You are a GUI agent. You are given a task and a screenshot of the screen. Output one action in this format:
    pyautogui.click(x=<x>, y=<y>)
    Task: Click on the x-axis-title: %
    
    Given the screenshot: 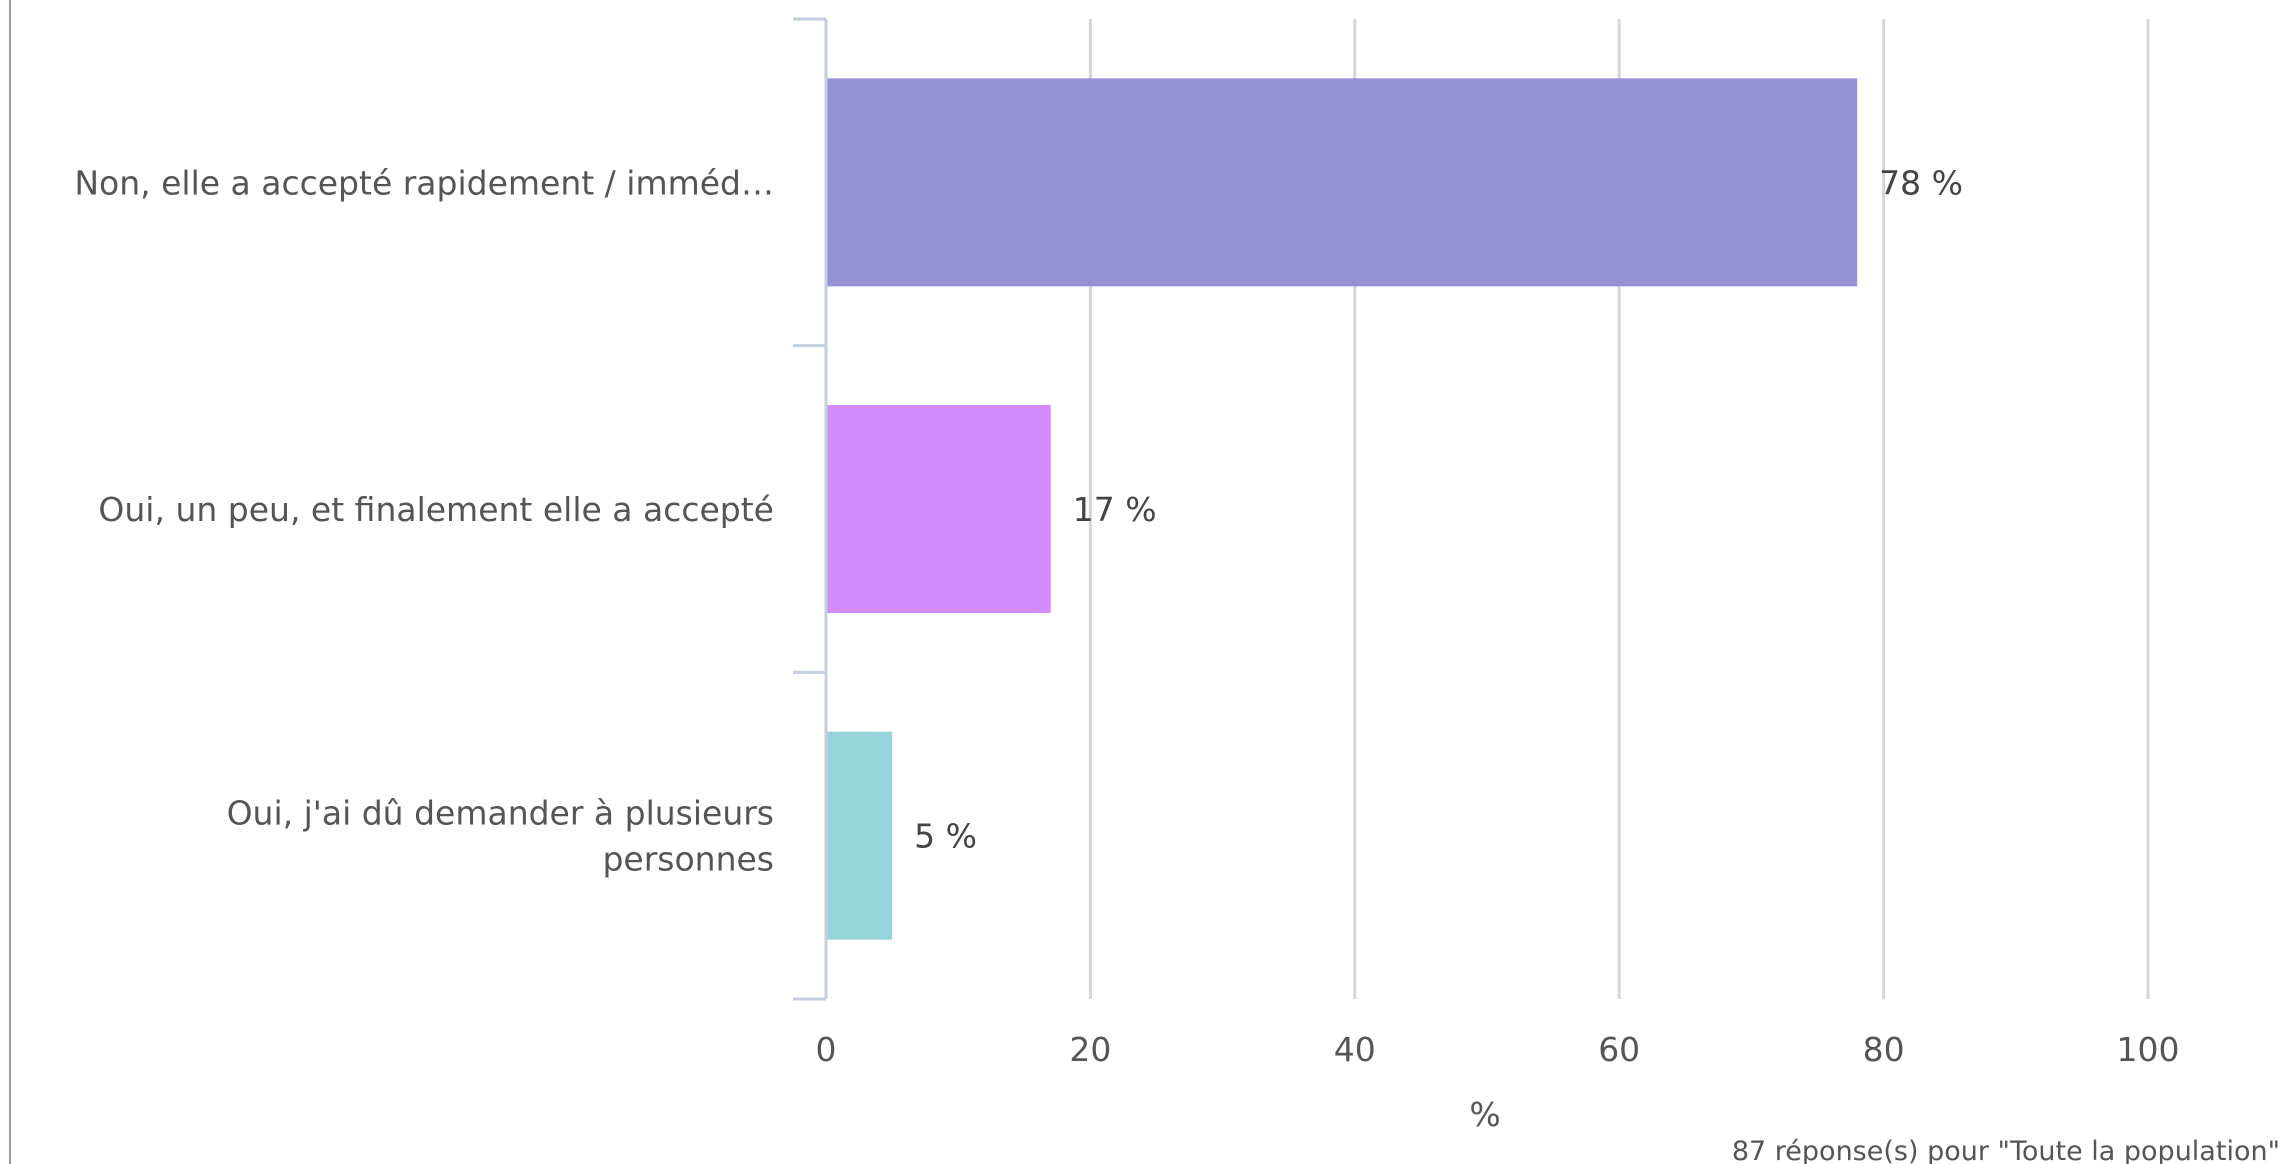 What is the action you would take?
    pyautogui.click(x=1484, y=1114)
    